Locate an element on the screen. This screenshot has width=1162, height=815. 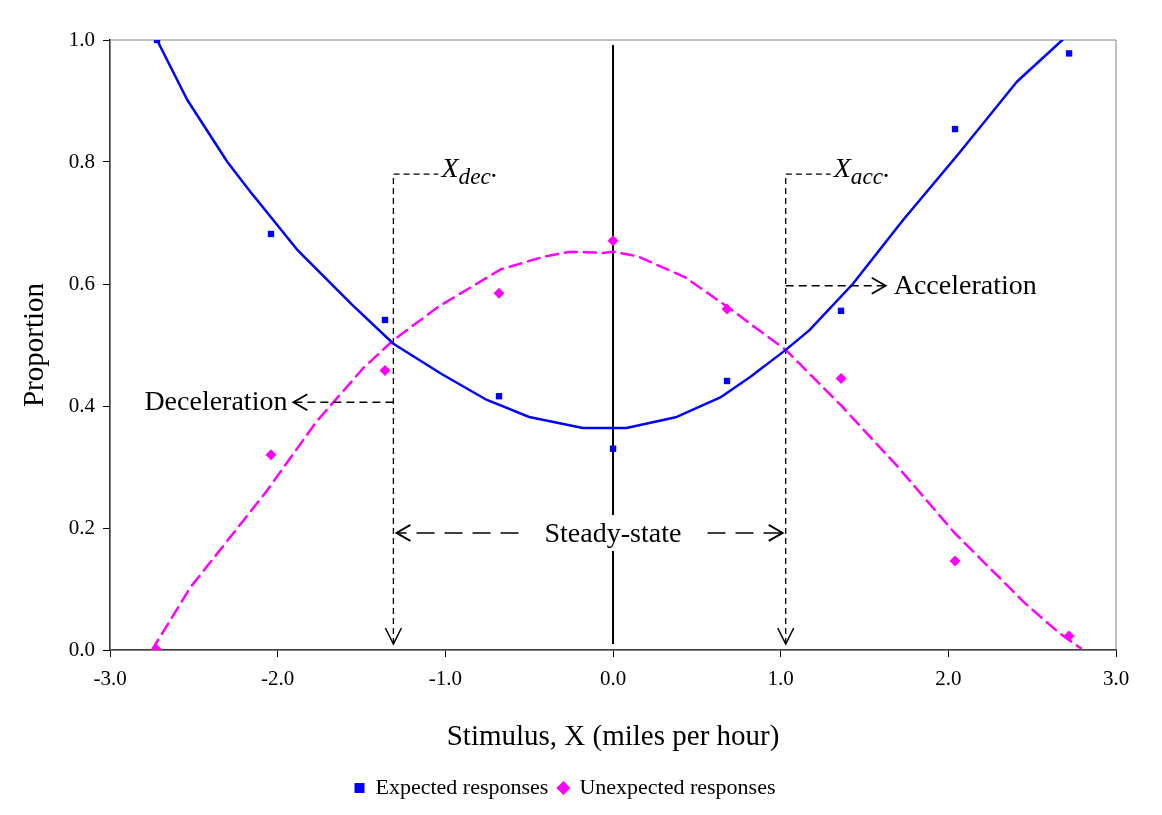
annotation: Deceleration is located at coordinates (216, 401).